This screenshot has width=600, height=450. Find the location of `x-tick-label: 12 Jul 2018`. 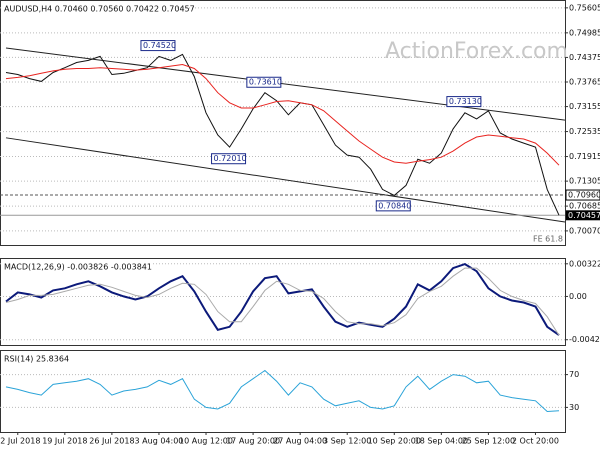

x-tick-label: 12 Jul 2018 is located at coordinates (20, 441).